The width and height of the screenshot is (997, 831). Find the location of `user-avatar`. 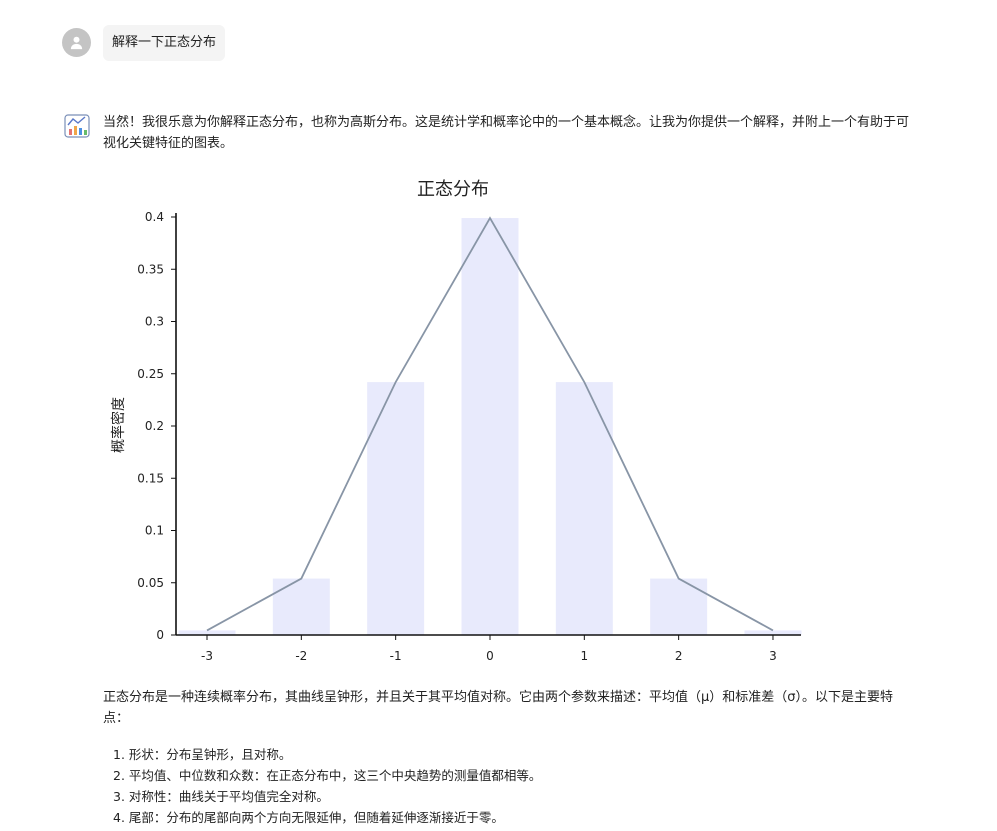

user-avatar is located at coordinates (76, 42).